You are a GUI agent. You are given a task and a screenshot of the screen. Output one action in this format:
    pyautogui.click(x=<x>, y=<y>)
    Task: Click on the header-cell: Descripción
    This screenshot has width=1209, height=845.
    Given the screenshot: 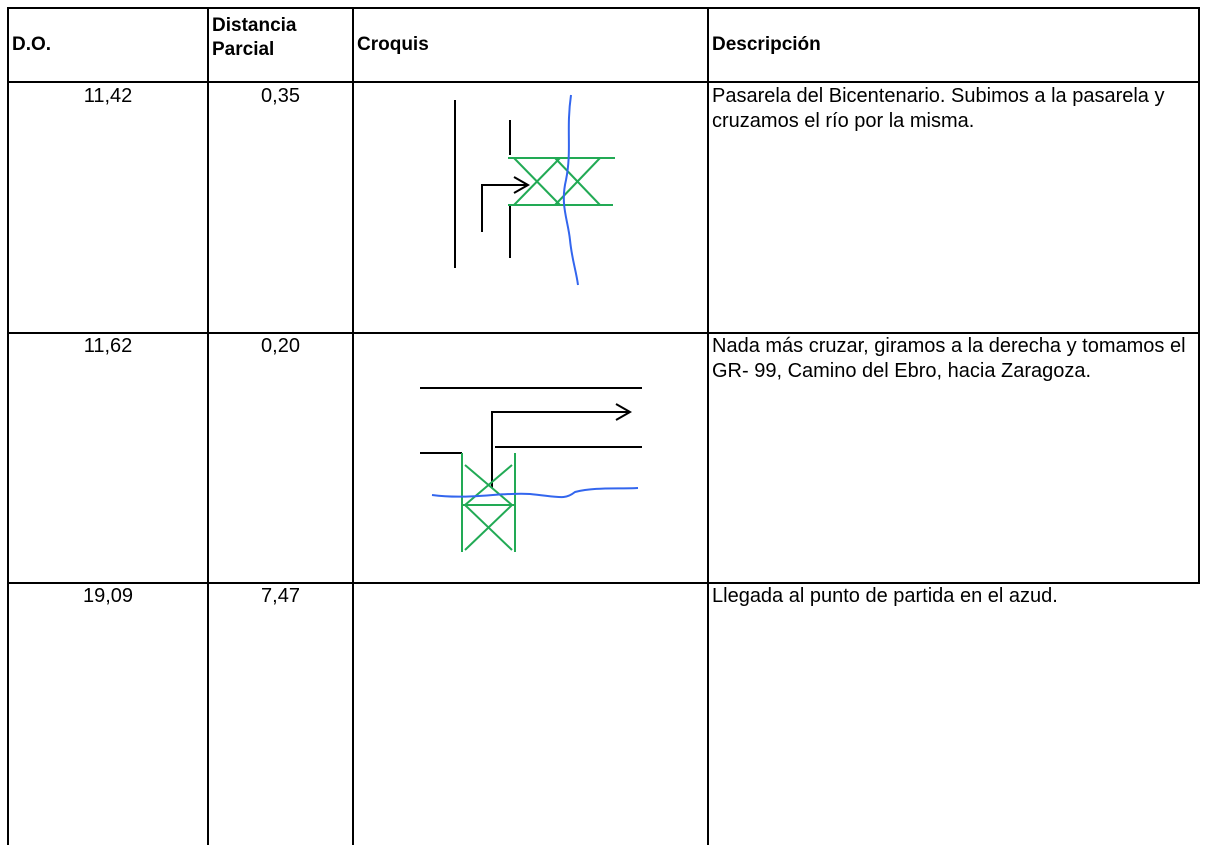 What is the action you would take?
    pyautogui.click(x=766, y=44)
    